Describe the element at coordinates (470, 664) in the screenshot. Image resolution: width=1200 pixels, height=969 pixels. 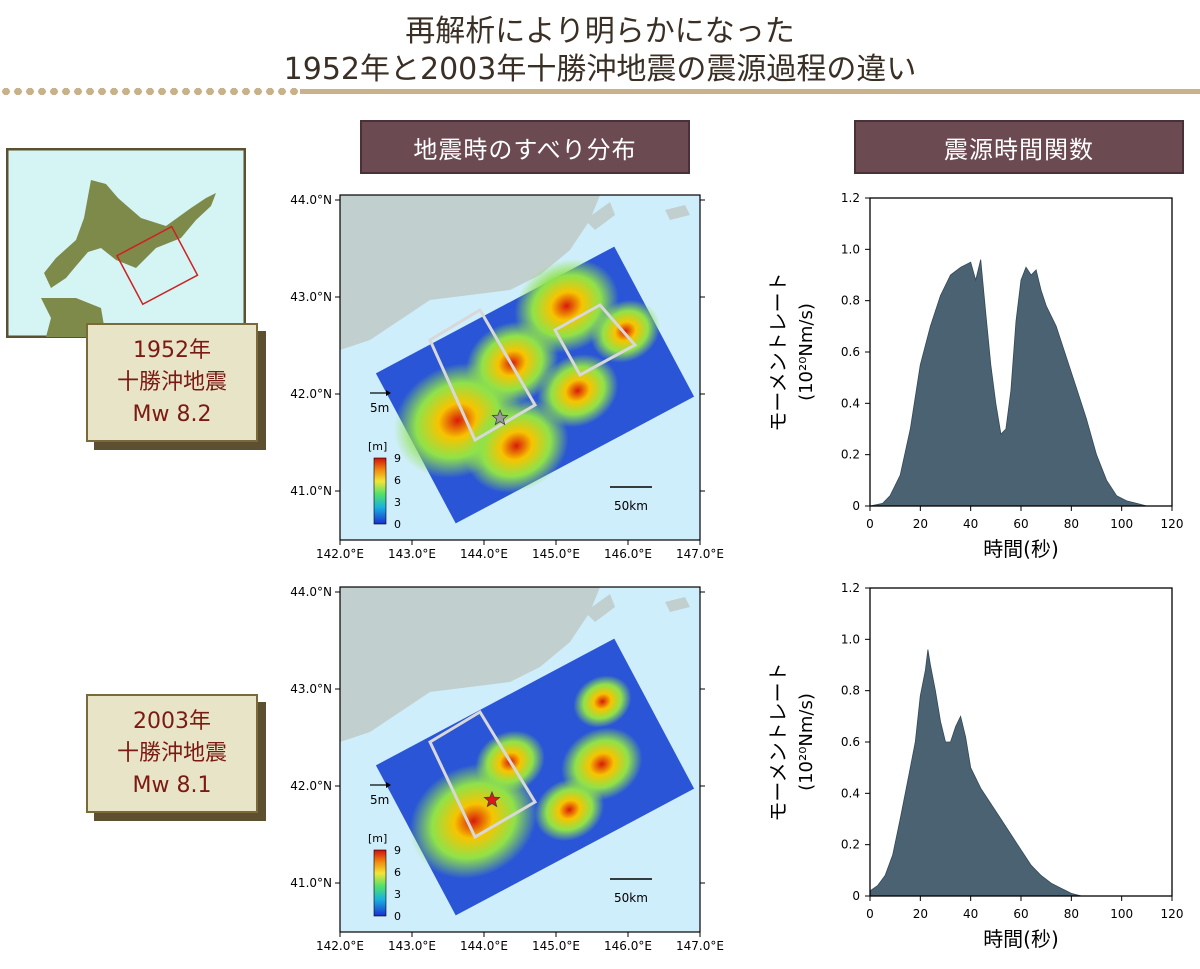
I see `land-hokkaido` at that location.